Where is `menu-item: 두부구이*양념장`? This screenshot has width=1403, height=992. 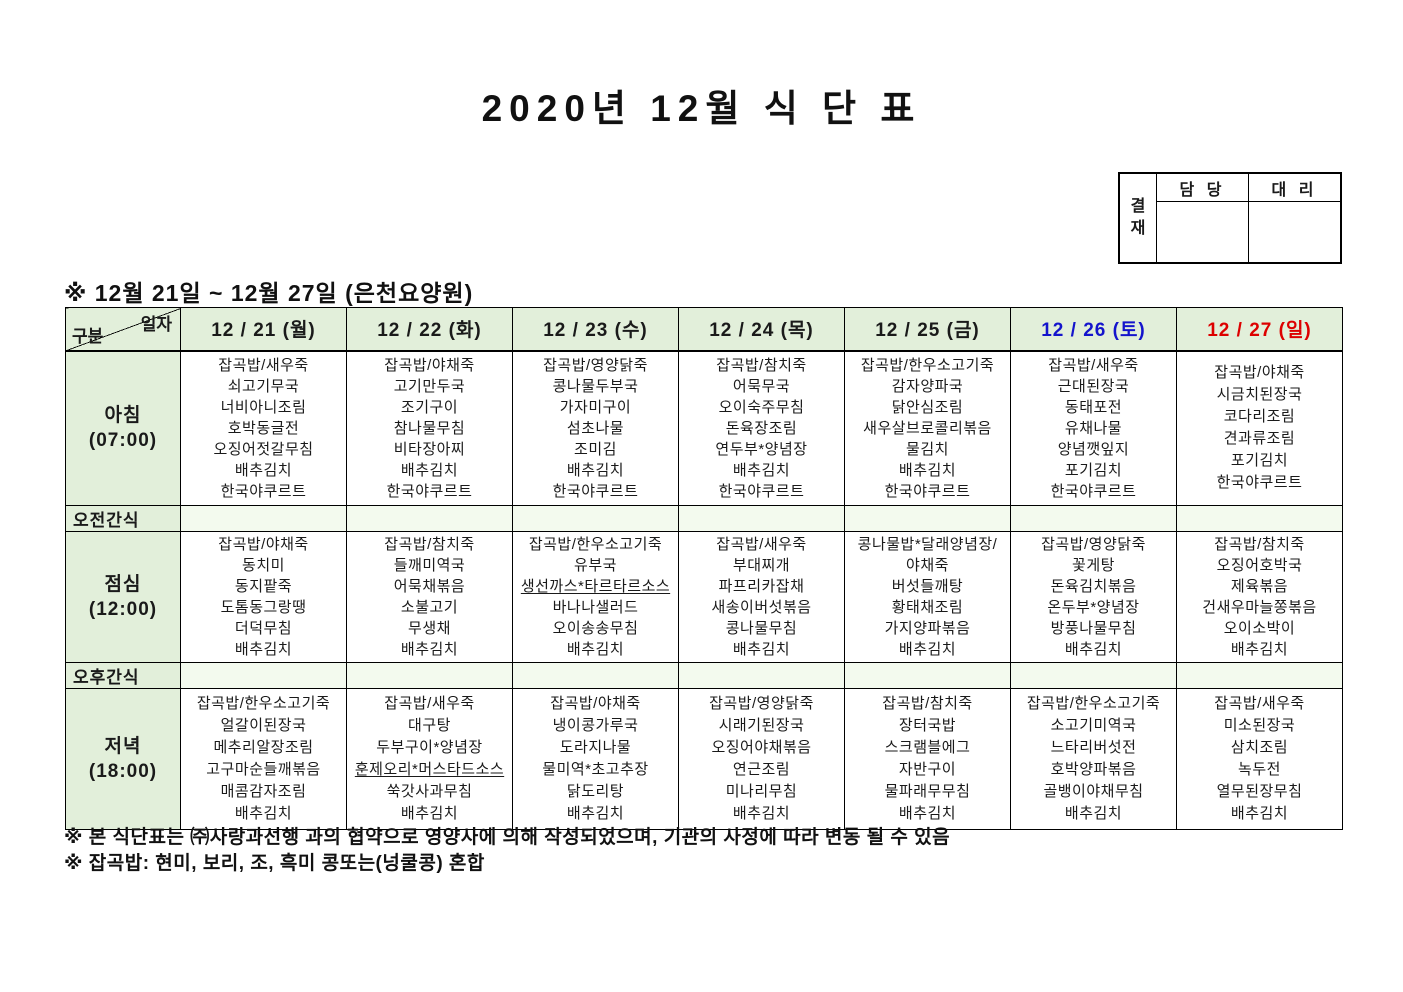
menu-item: 두부구이*양념장 is located at coordinates (429, 747).